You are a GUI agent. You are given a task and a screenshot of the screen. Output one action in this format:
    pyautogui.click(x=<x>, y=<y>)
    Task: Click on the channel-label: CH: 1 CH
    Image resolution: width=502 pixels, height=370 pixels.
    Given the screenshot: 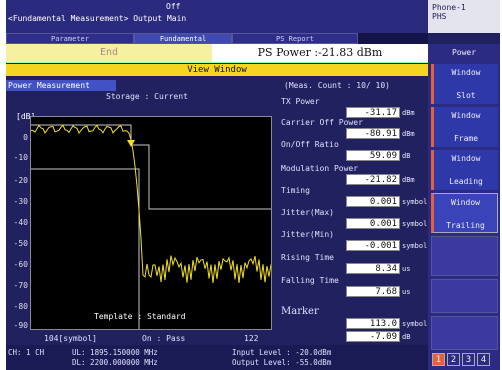 What is the action you would take?
    pyautogui.click(x=26, y=352)
    